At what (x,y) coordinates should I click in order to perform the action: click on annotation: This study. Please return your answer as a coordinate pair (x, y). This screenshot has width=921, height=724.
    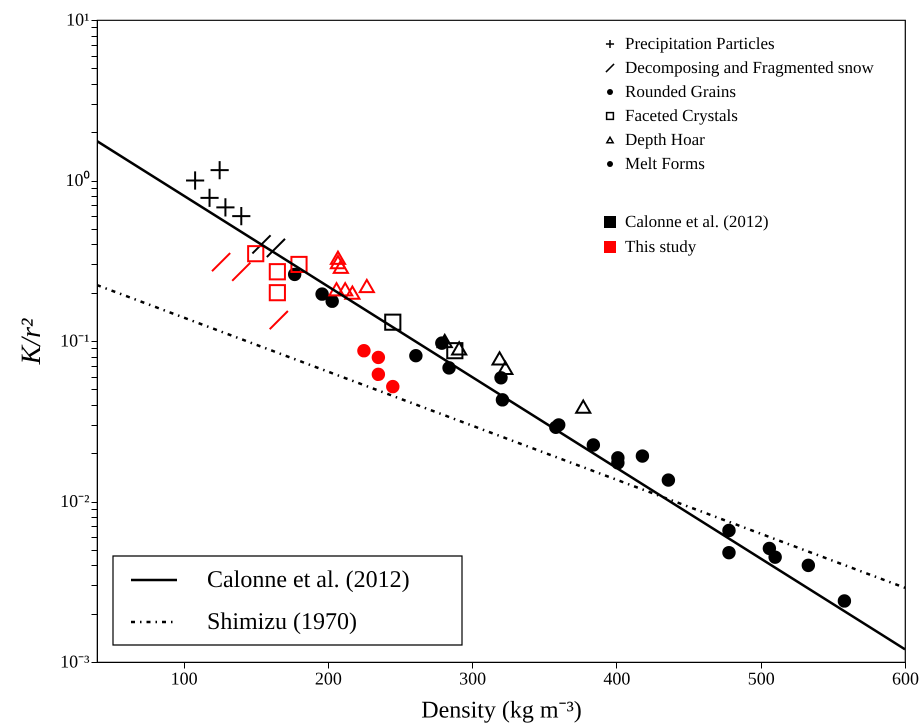
    Looking at the image, I should click on (661, 246).